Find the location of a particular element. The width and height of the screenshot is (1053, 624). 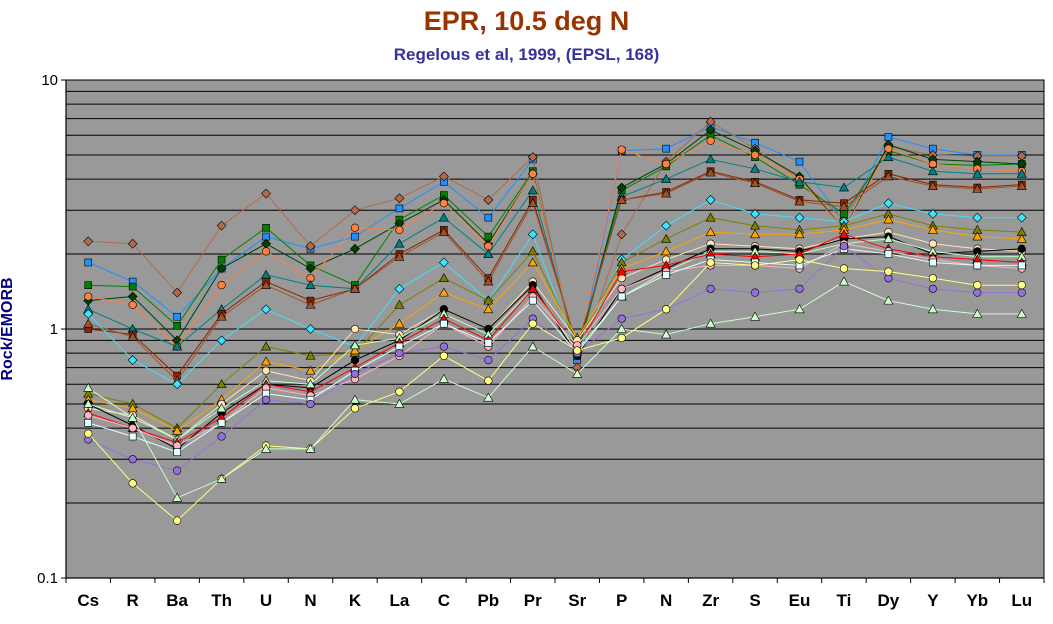

y-tick-label: 0.1 is located at coordinates (47, 578).